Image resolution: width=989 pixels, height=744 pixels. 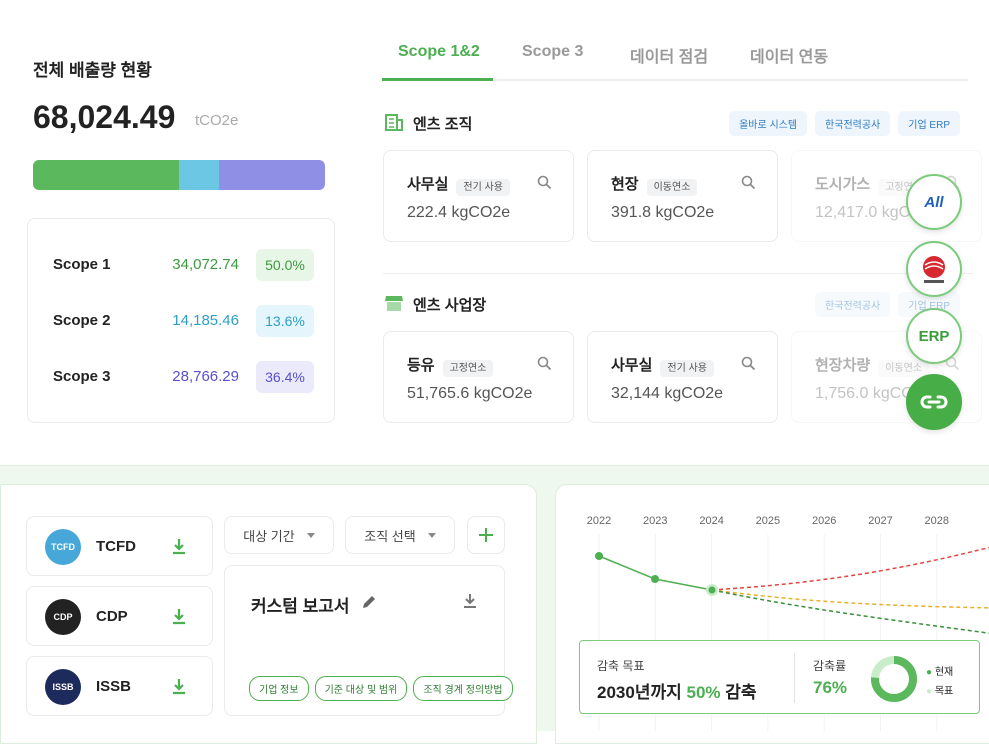 I want to click on source-tag: 올바로 시스템, so click(x=768, y=123).